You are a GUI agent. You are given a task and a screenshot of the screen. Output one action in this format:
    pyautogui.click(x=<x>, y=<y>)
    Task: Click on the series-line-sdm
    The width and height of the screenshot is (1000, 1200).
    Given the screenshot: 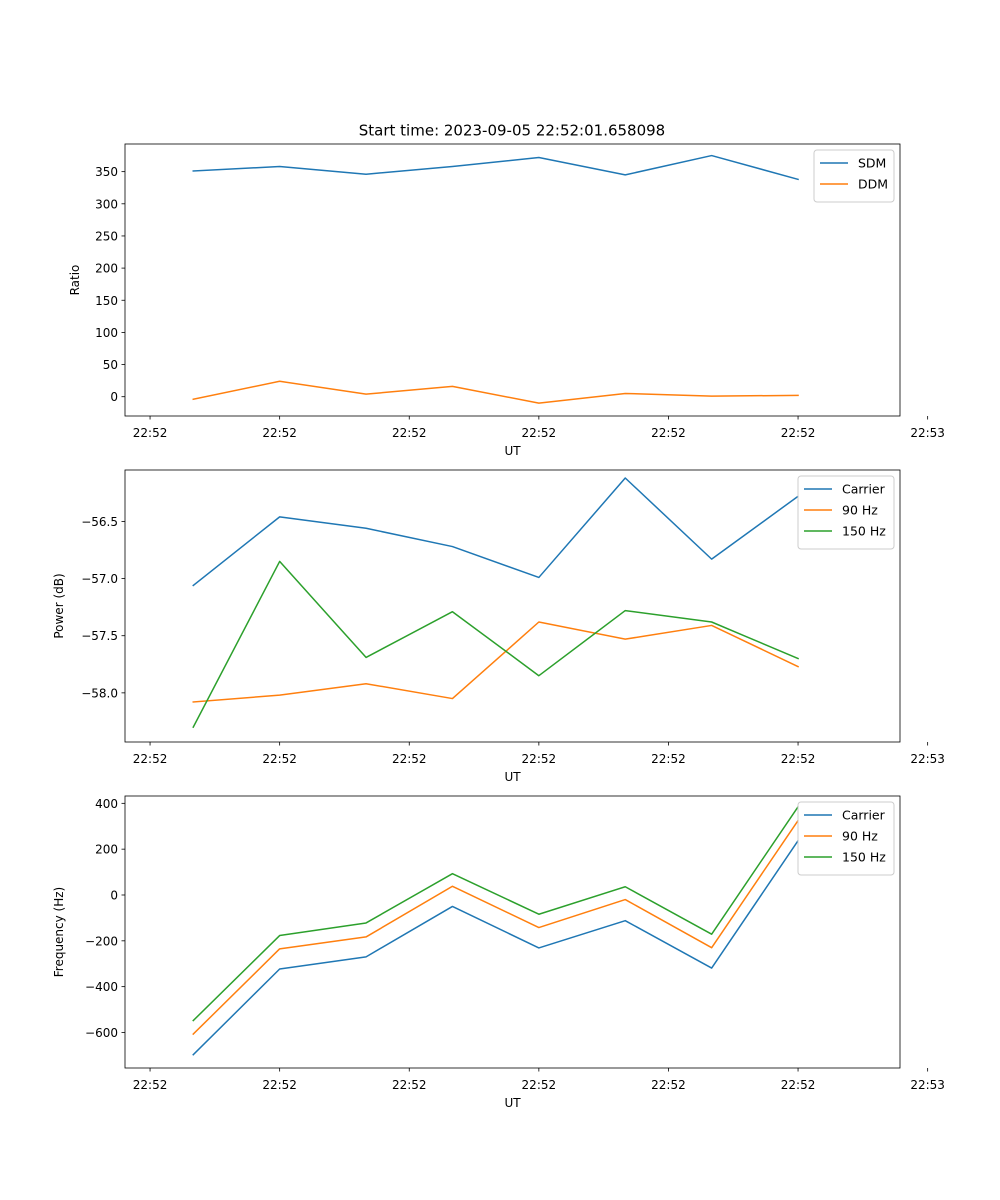 What is the action you would take?
    pyautogui.click(x=495, y=167)
    